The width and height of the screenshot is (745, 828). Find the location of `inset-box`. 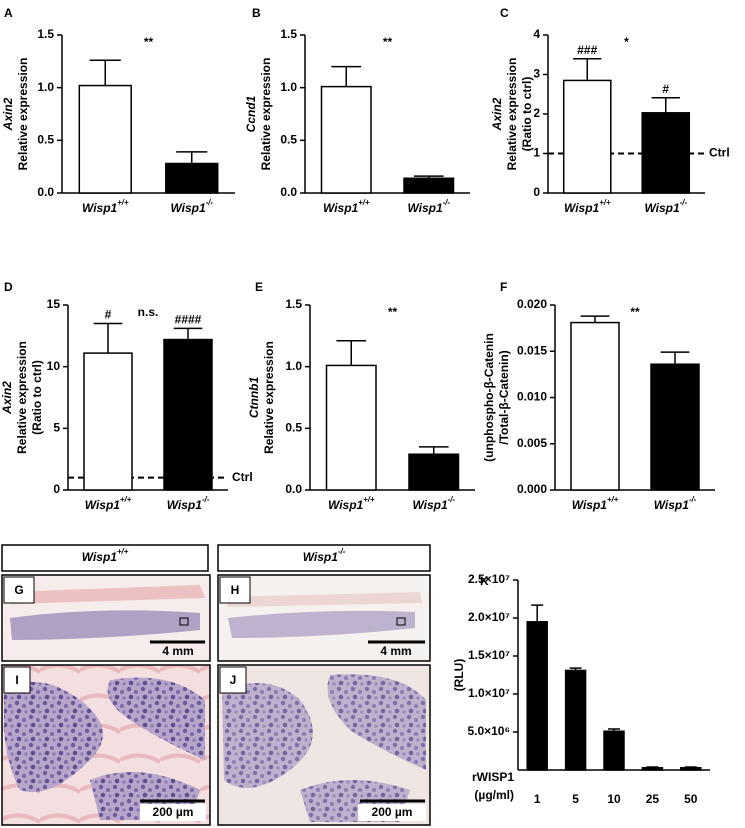

inset-box is located at coordinates (184, 621).